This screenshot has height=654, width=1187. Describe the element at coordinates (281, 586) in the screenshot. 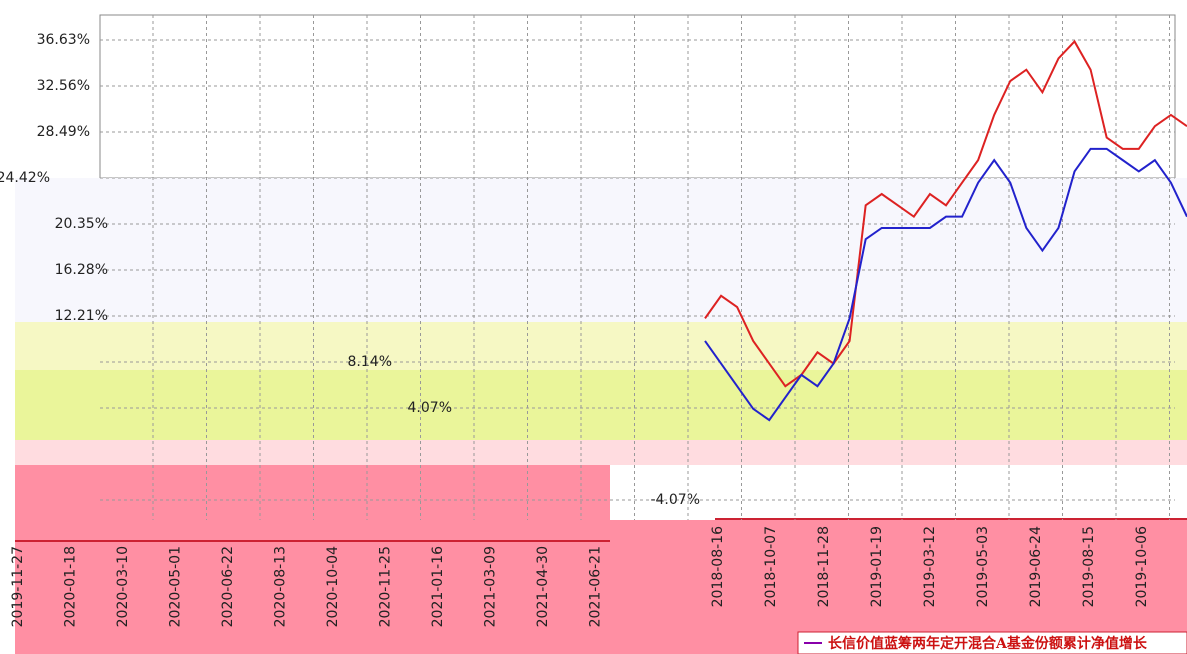

I see `x-tick-label: 2020-08-13` at that location.